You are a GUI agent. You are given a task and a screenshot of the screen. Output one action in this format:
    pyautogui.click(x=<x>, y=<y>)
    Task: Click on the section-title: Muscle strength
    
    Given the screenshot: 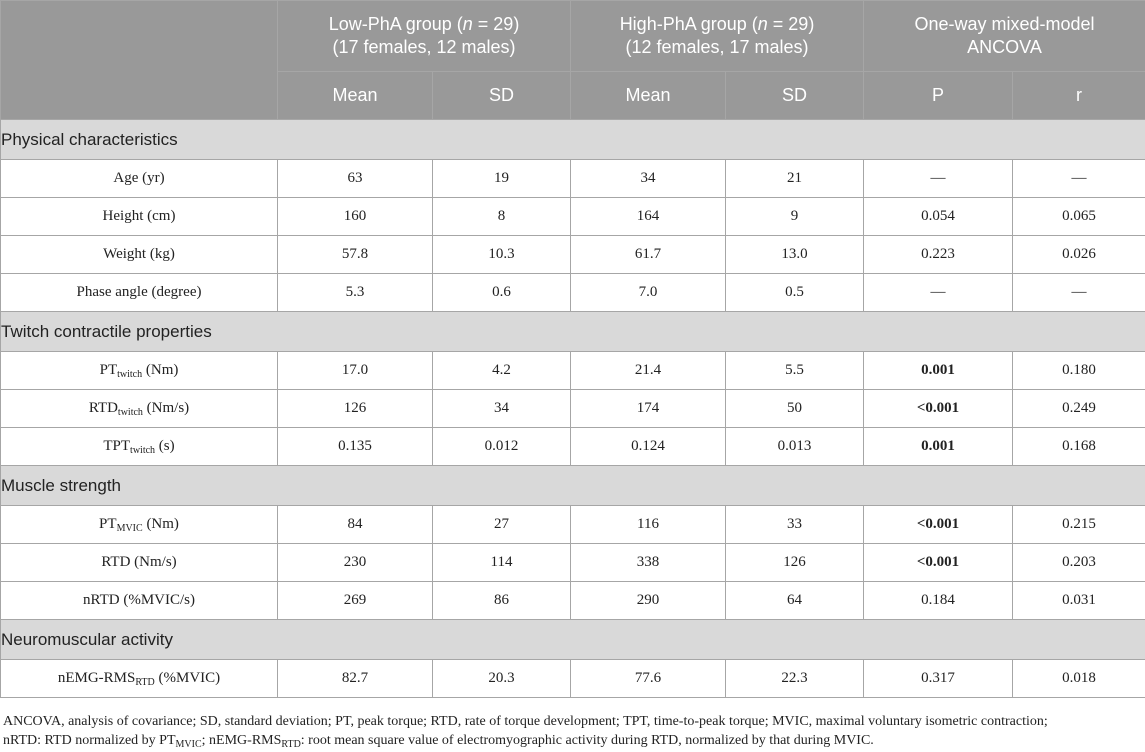 What is the action you would take?
    pyautogui.click(x=572, y=485)
    